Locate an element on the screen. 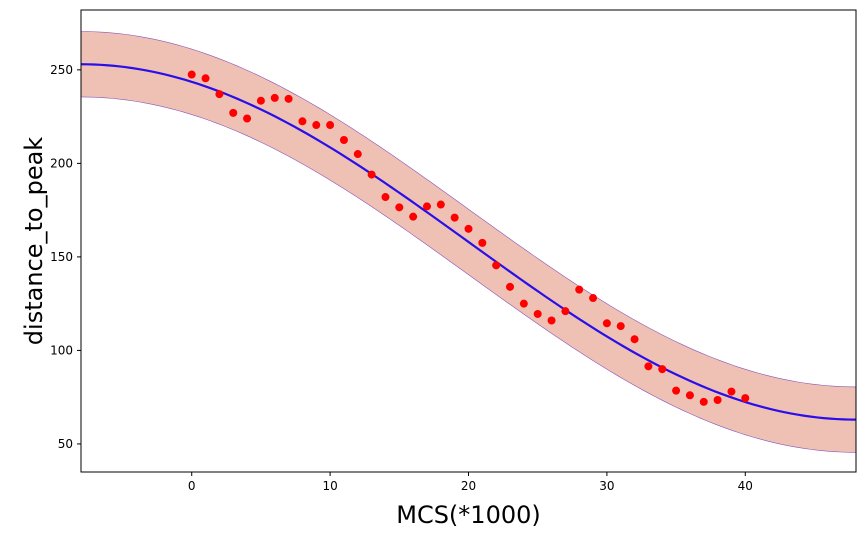 The width and height of the screenshot is (865, 539). x-tick-label: 20 is located at coordinates (468, 486).